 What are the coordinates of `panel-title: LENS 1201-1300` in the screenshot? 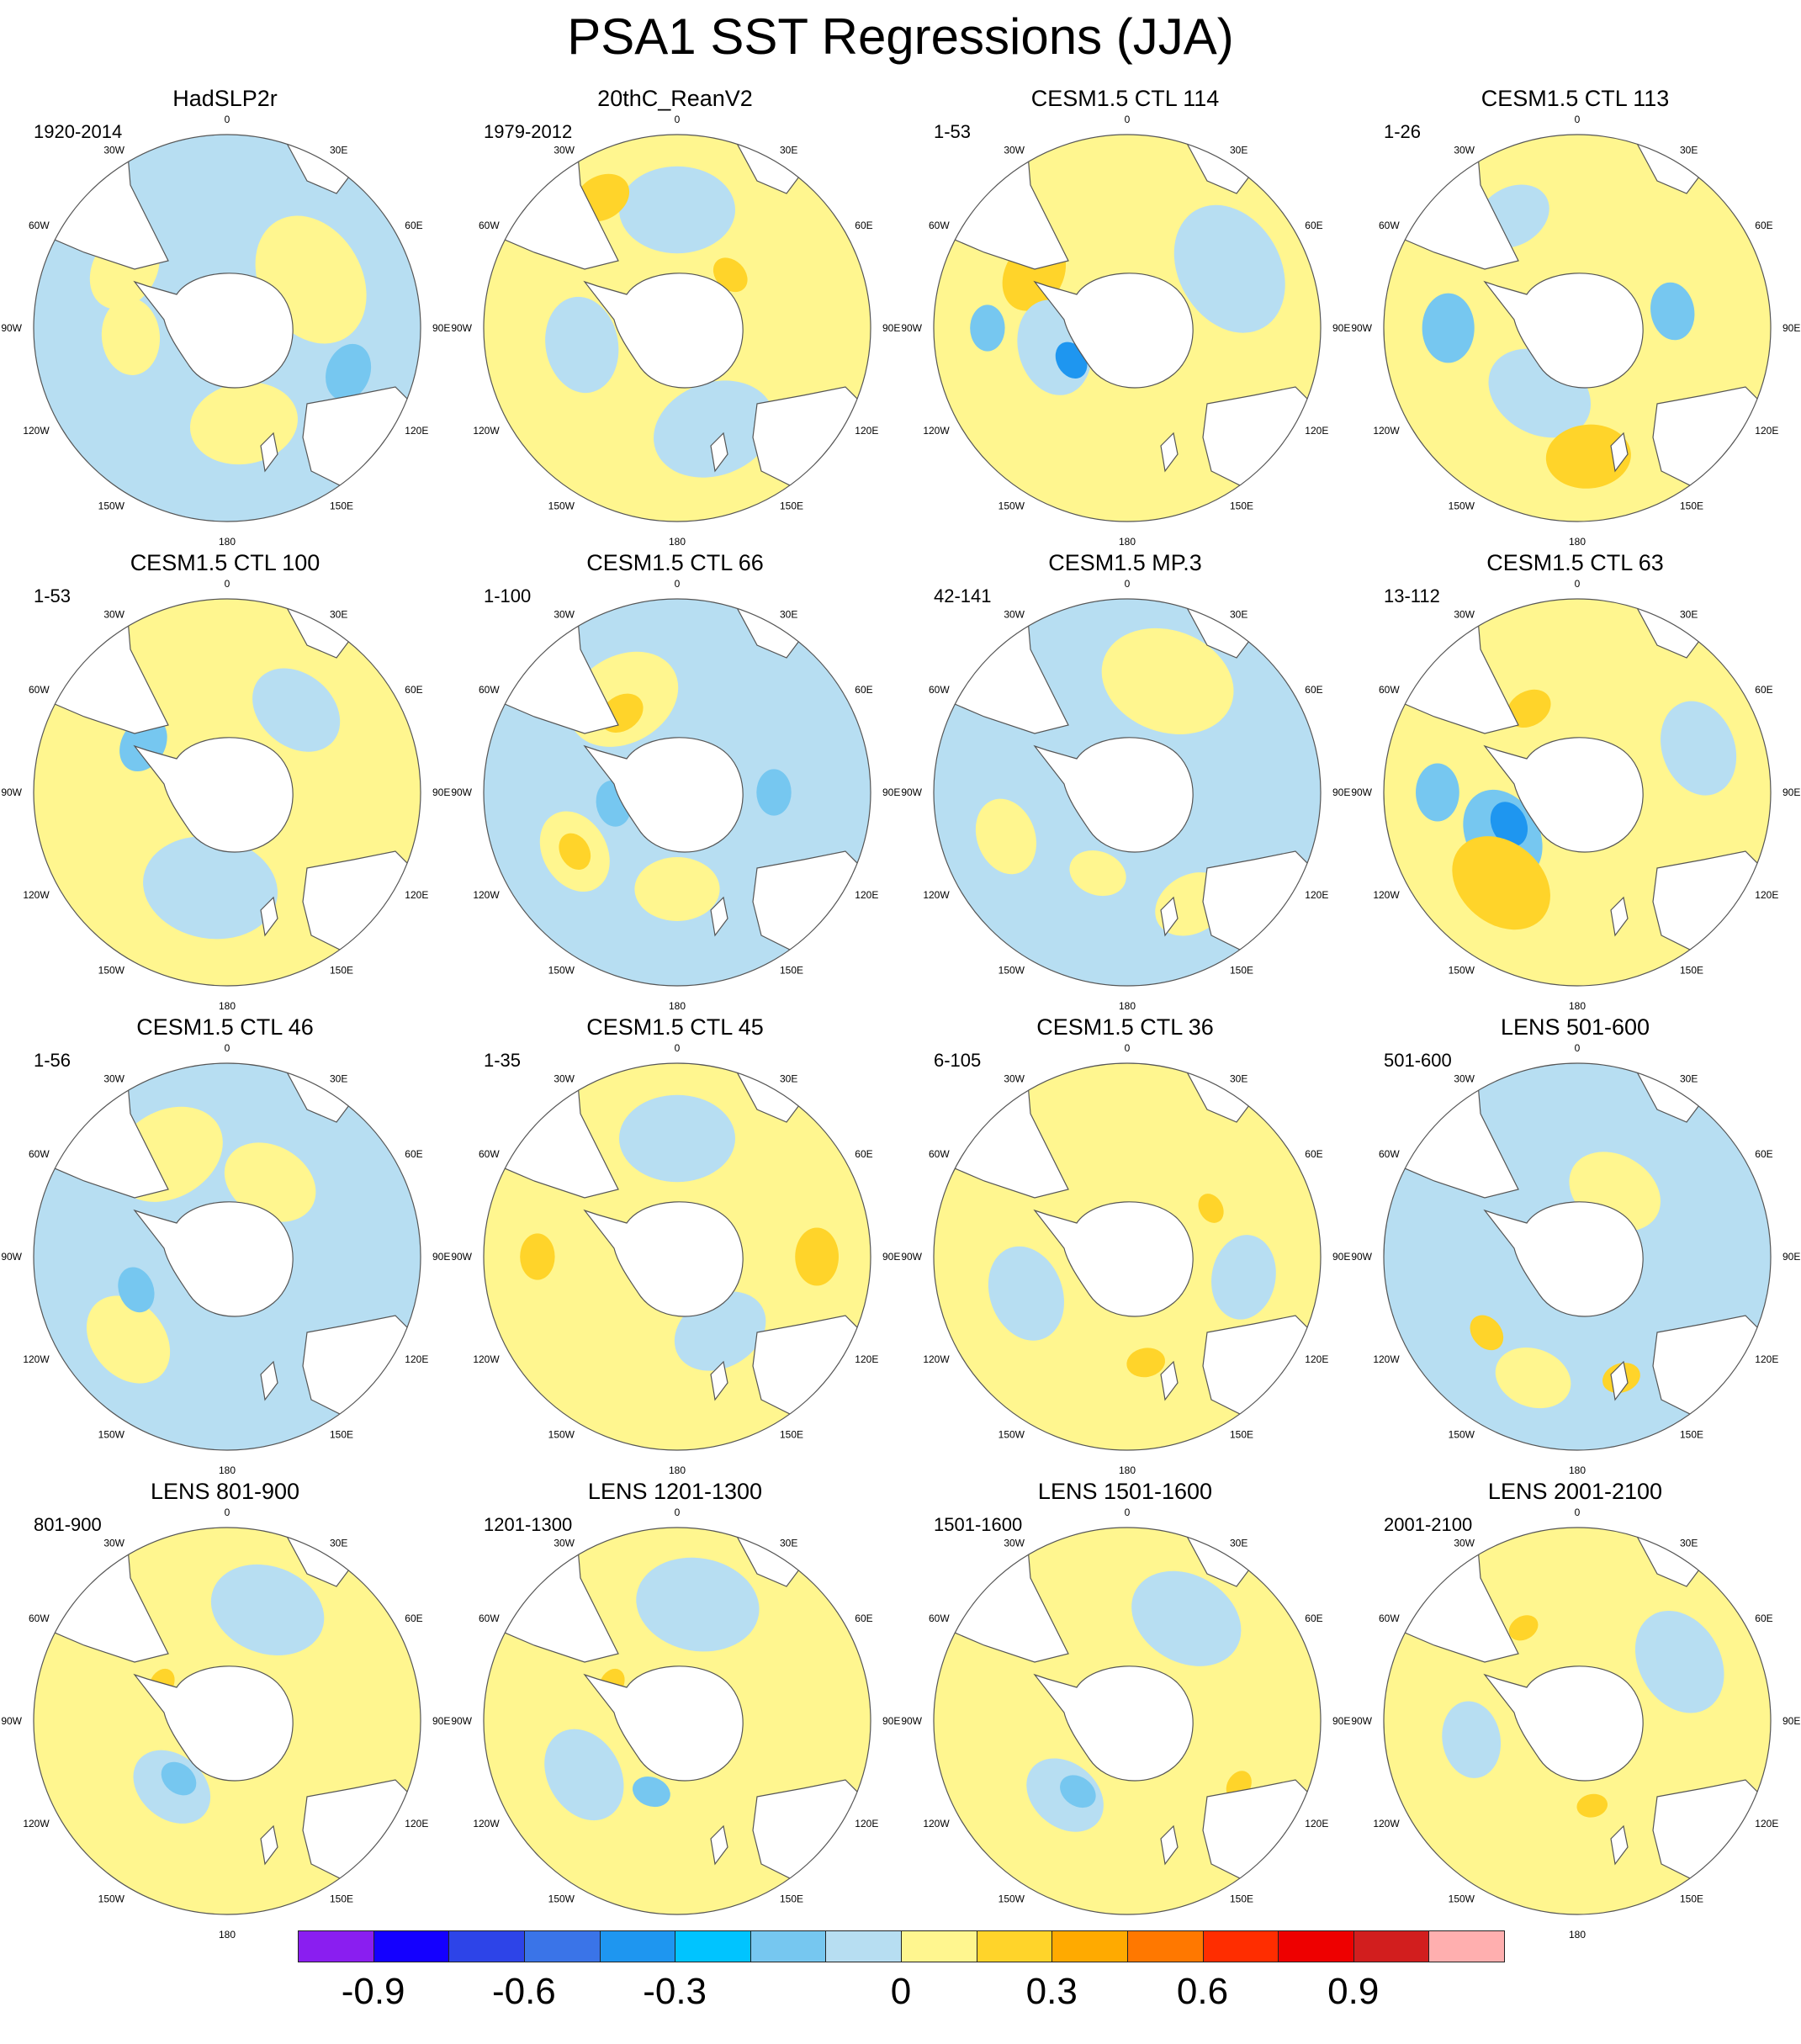 It's located at (675, 1491).